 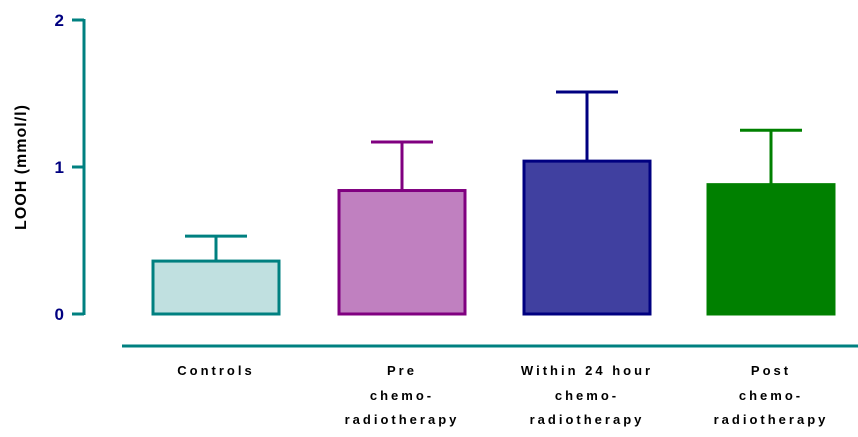 What do you see at coordinates (215, 370) in the screenshot?
I see `x-tick-label: Controls` at bounding box center [215, 370].